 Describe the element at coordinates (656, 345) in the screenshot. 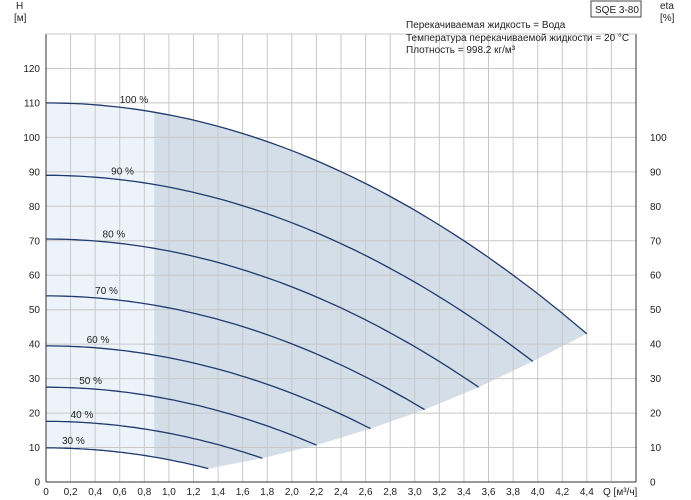

I see `y-tick-label-right: 40` at that location.